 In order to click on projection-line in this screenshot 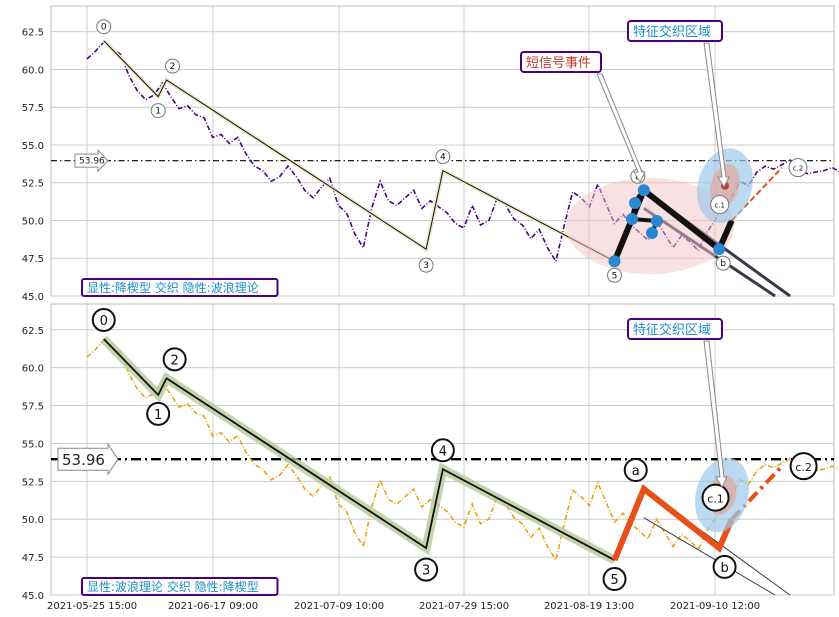, I will do `click(757, 492)`.